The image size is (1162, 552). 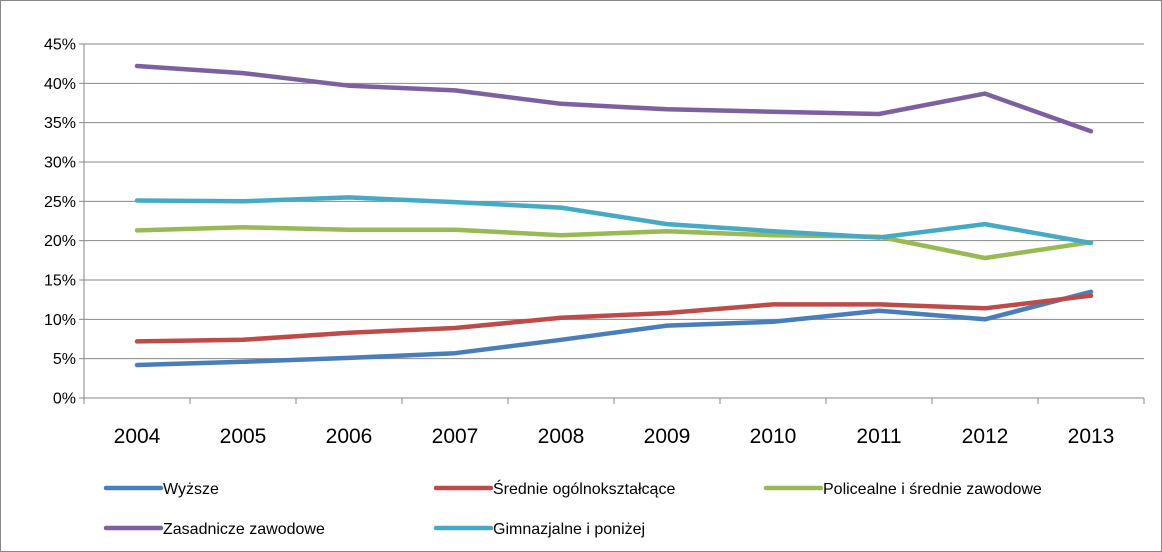 What do you see at coordinates (349, 436) in the screenshot?
I see `x-tick-label: 2006` at bounding box center [349, 436].